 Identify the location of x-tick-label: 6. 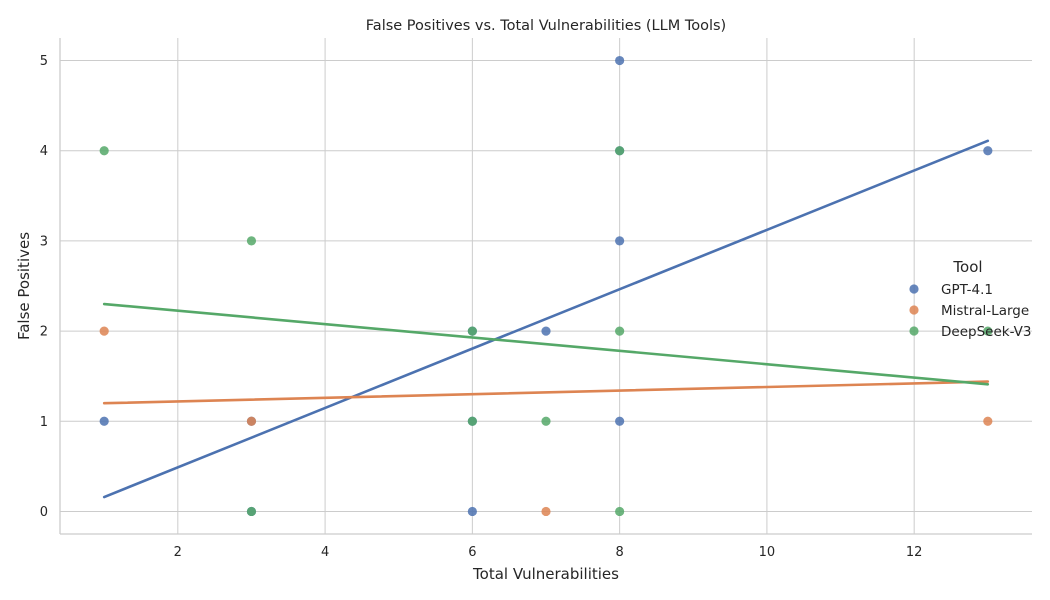
(472, 552).